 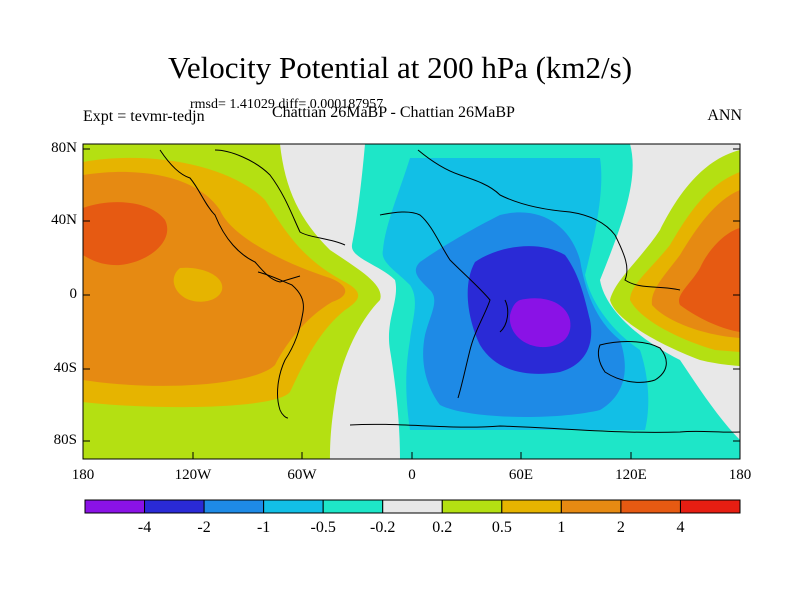 What do you see at coordinates (302, 475) in the screenshot?
I see `lon-tick-label: 60W` at bounding box center [302, 475].